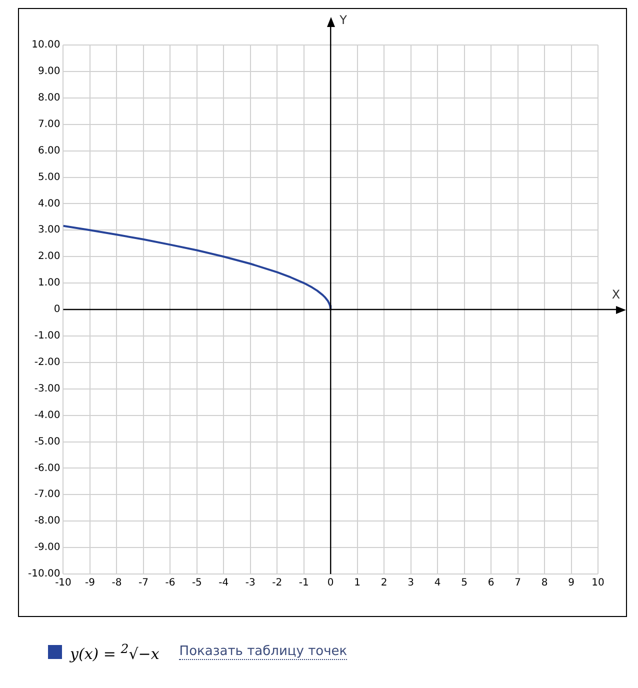 The width and height of the screenshot is (638, 688). Describe the element at coordinates (49, 124) in the screenshot. I see `y-tick-label: 7.00` at that location.